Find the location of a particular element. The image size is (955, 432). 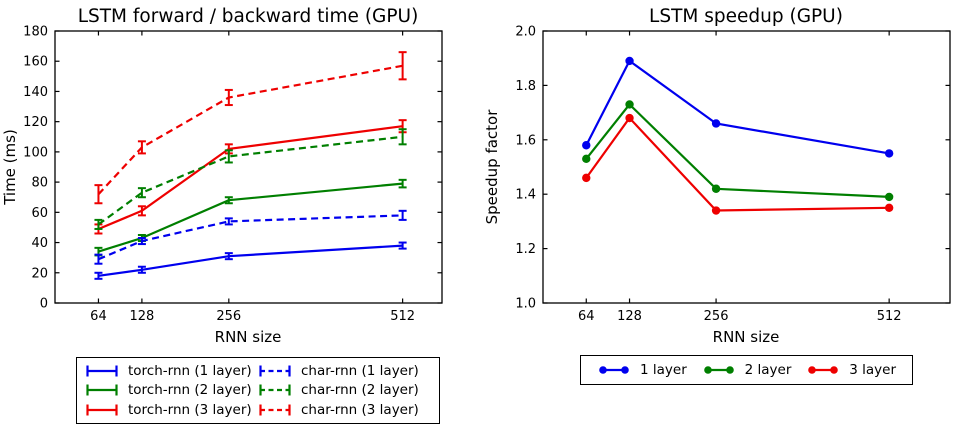

legend-item-char-rnn-3-layer-: char-rnn (3 layer) is located at coordinates (344, 410).